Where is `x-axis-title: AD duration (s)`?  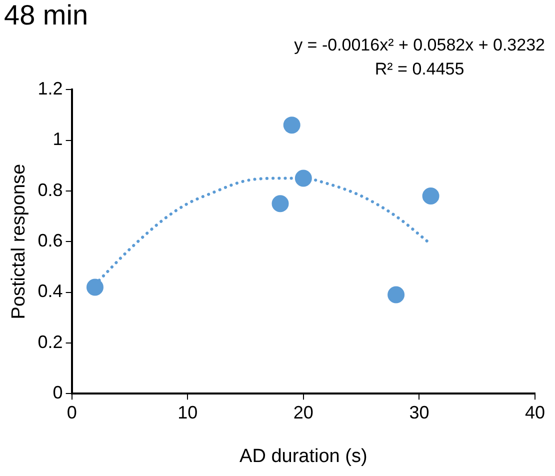 x-axis-title: AD duration (s) is located at coordinates (304, 456).